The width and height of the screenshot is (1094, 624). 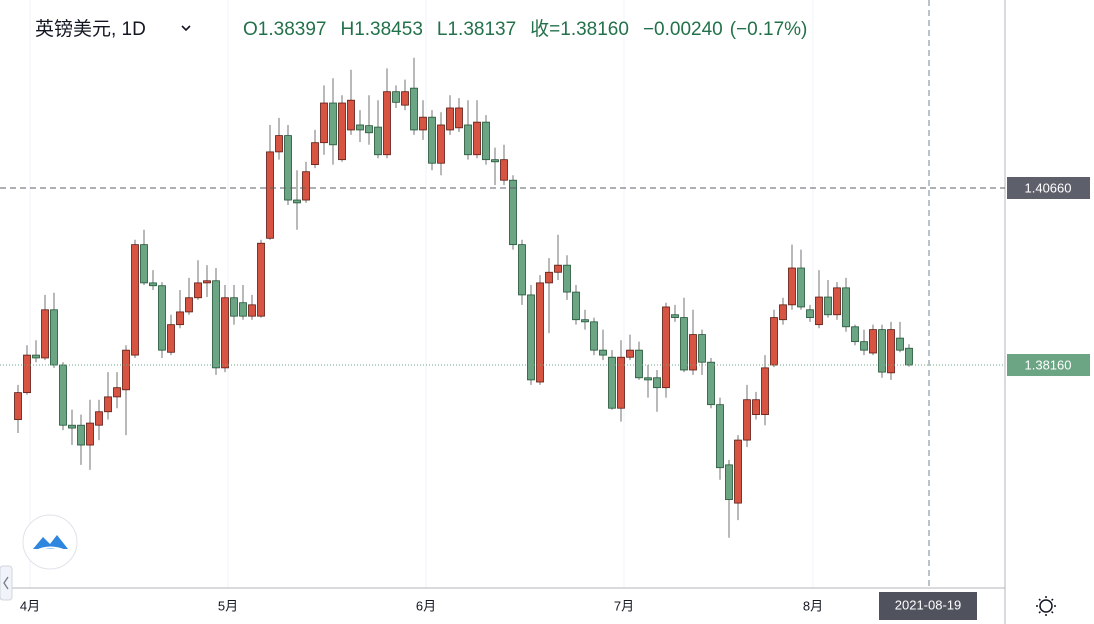 I want to click on x-tick-label: 4月, so click(x=30, y=605).